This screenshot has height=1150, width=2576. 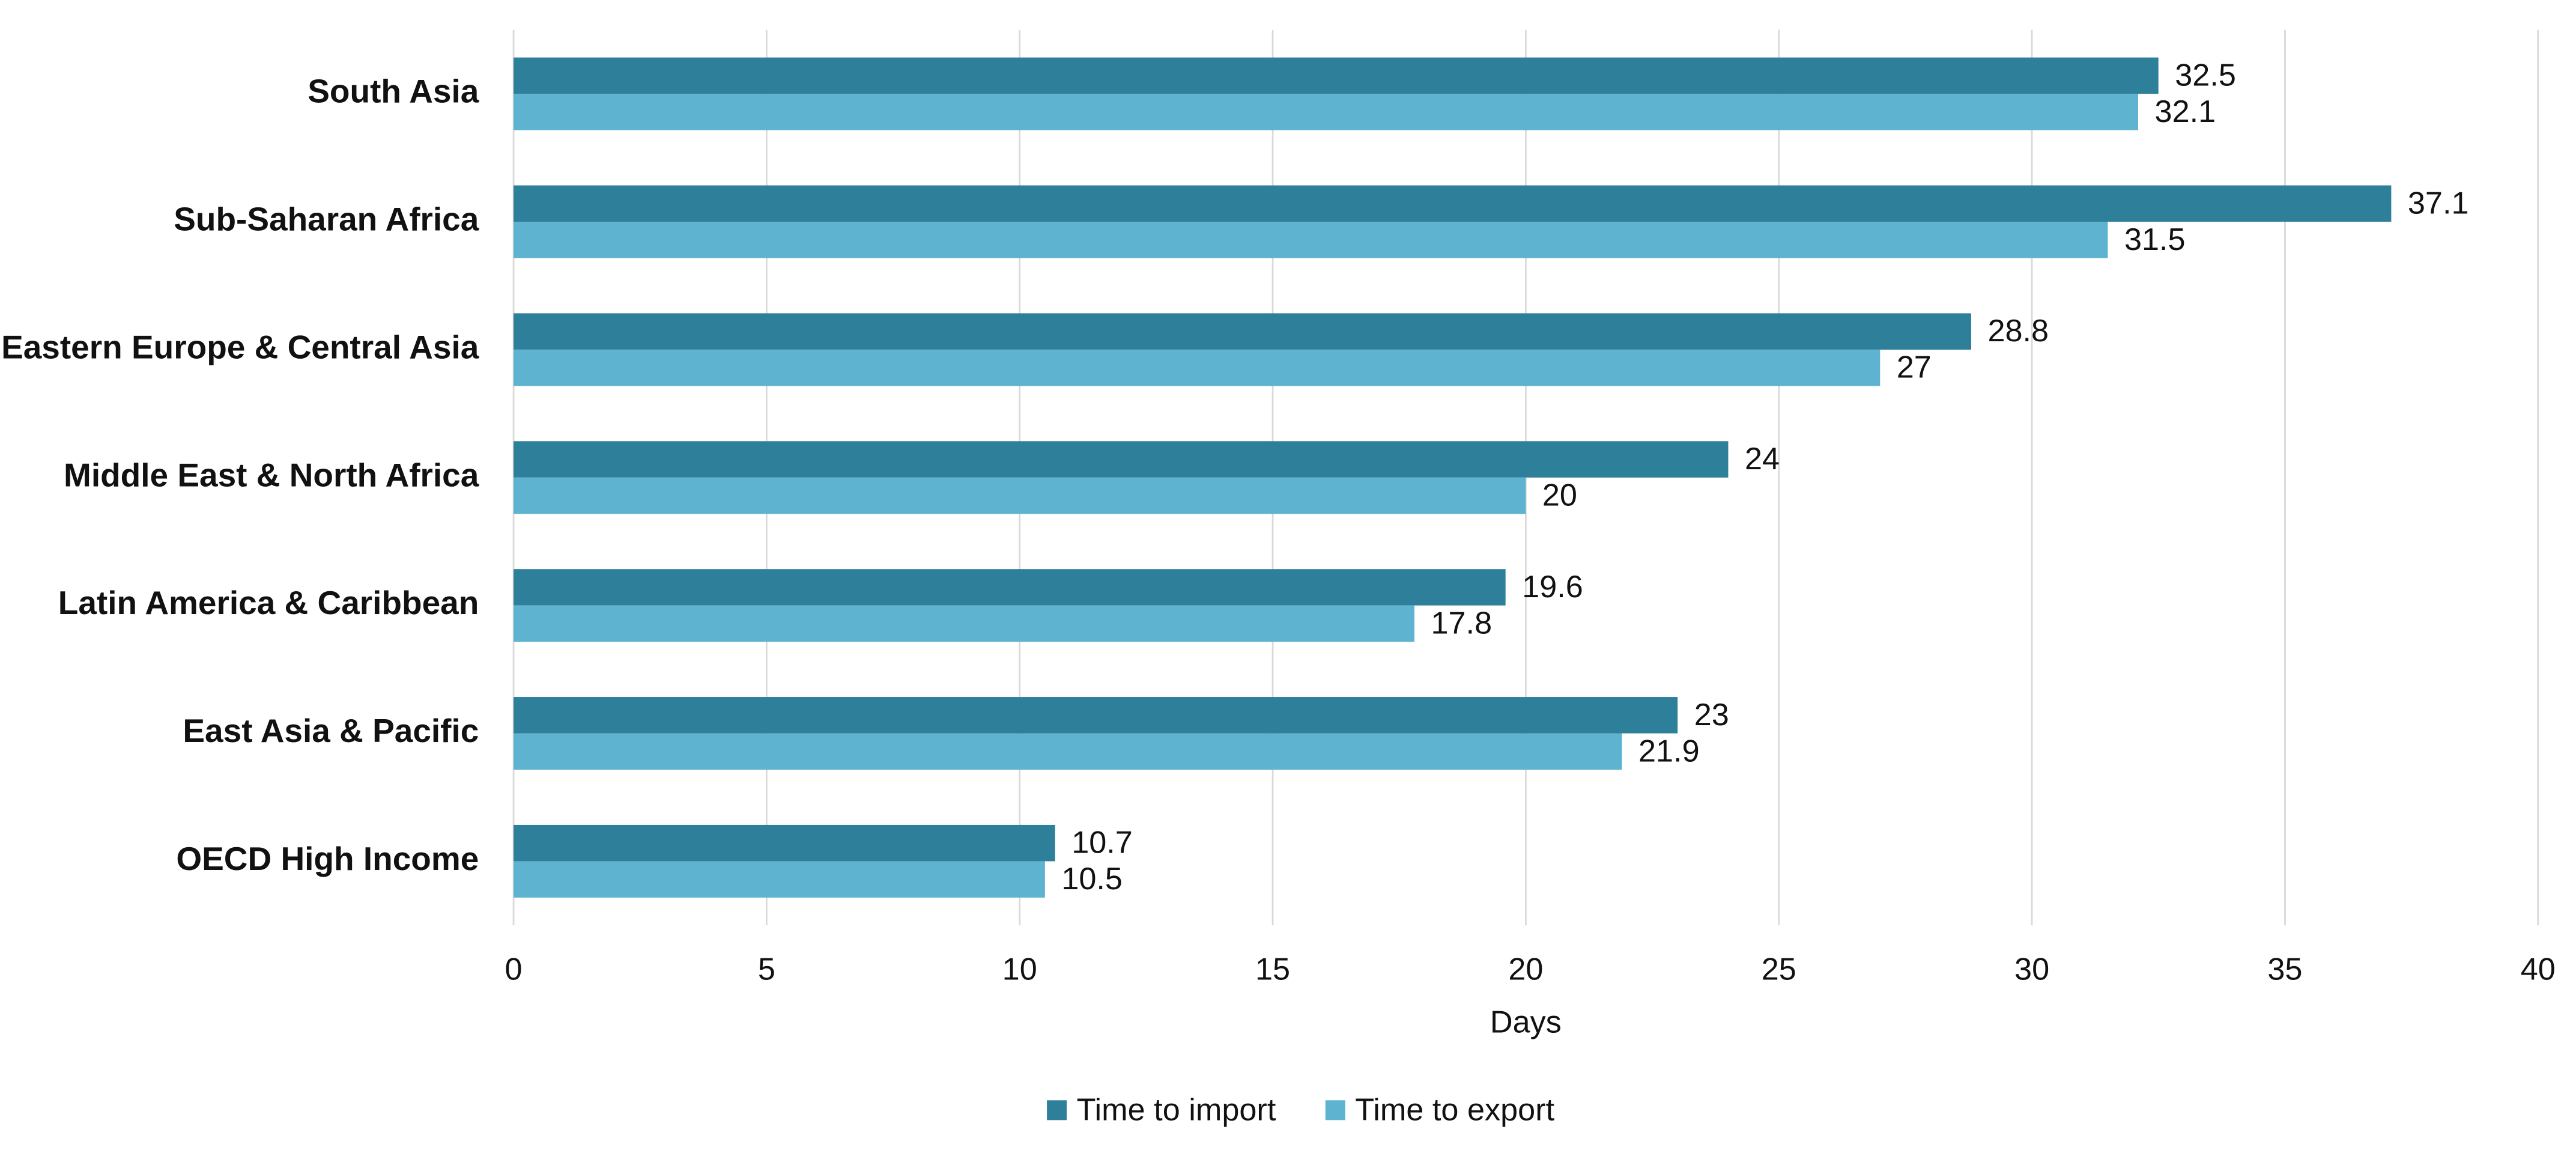 What do you see at coordinates (331, 730) in the screenshot?
I see `y-tick-label: East Asia & Pacific` at bounding box center [331, 730].